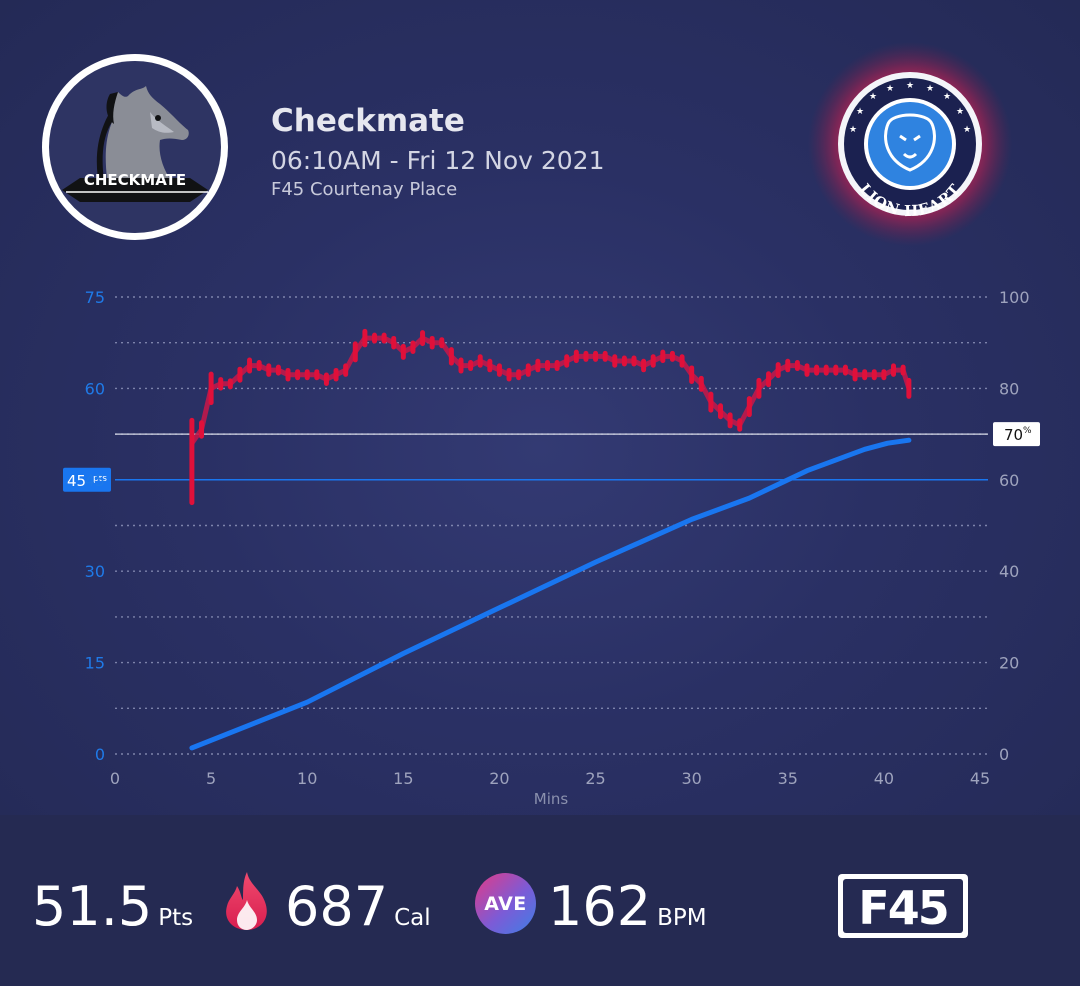 This screenshot has height=986, width=1080. I want to click on y-left-tick-label: 15, so click(95, 663).